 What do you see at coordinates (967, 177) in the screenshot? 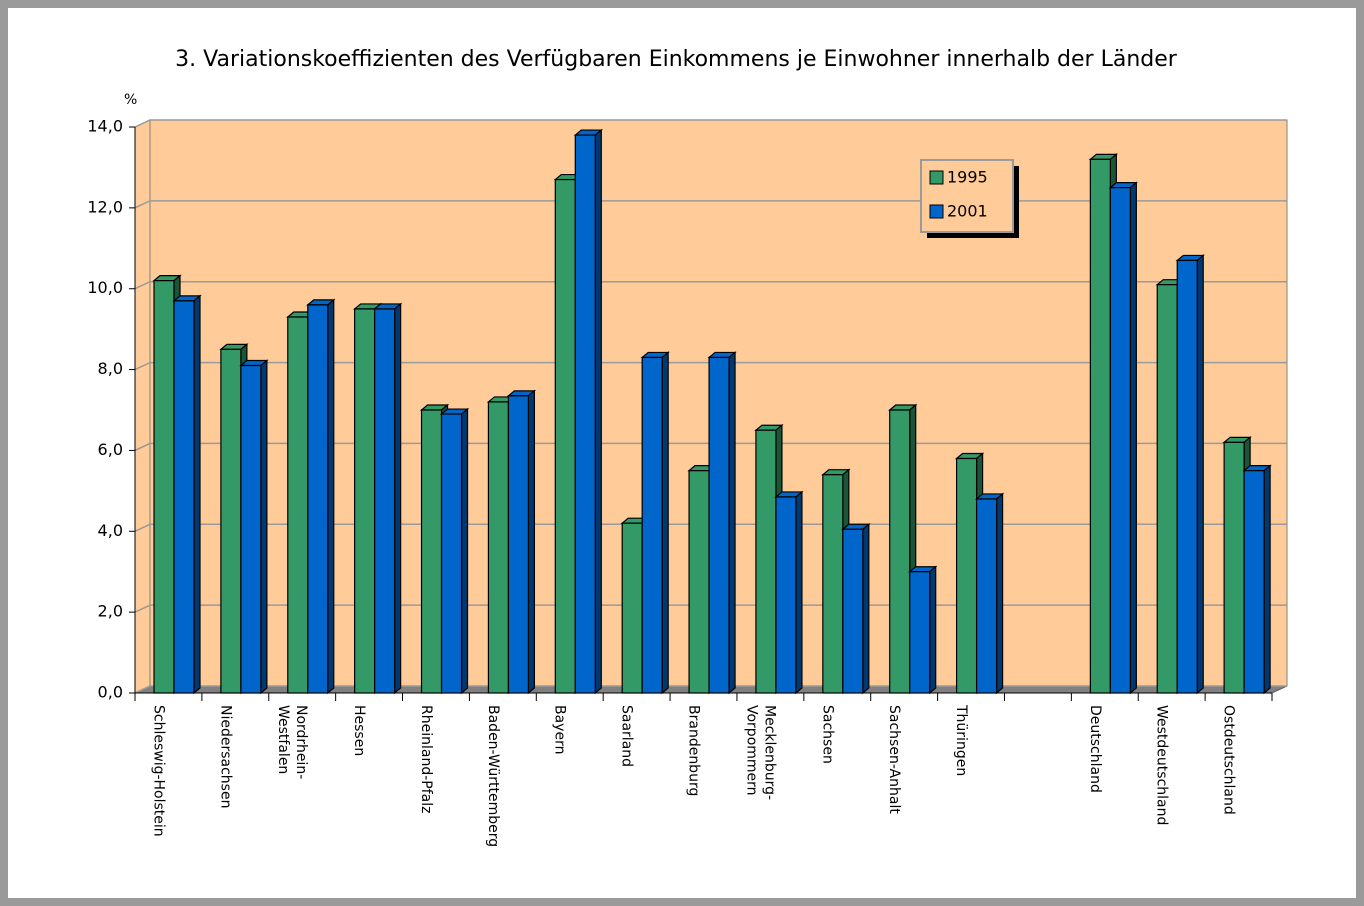
I see `legend-label: 1995` at bounding box center [967, 177].